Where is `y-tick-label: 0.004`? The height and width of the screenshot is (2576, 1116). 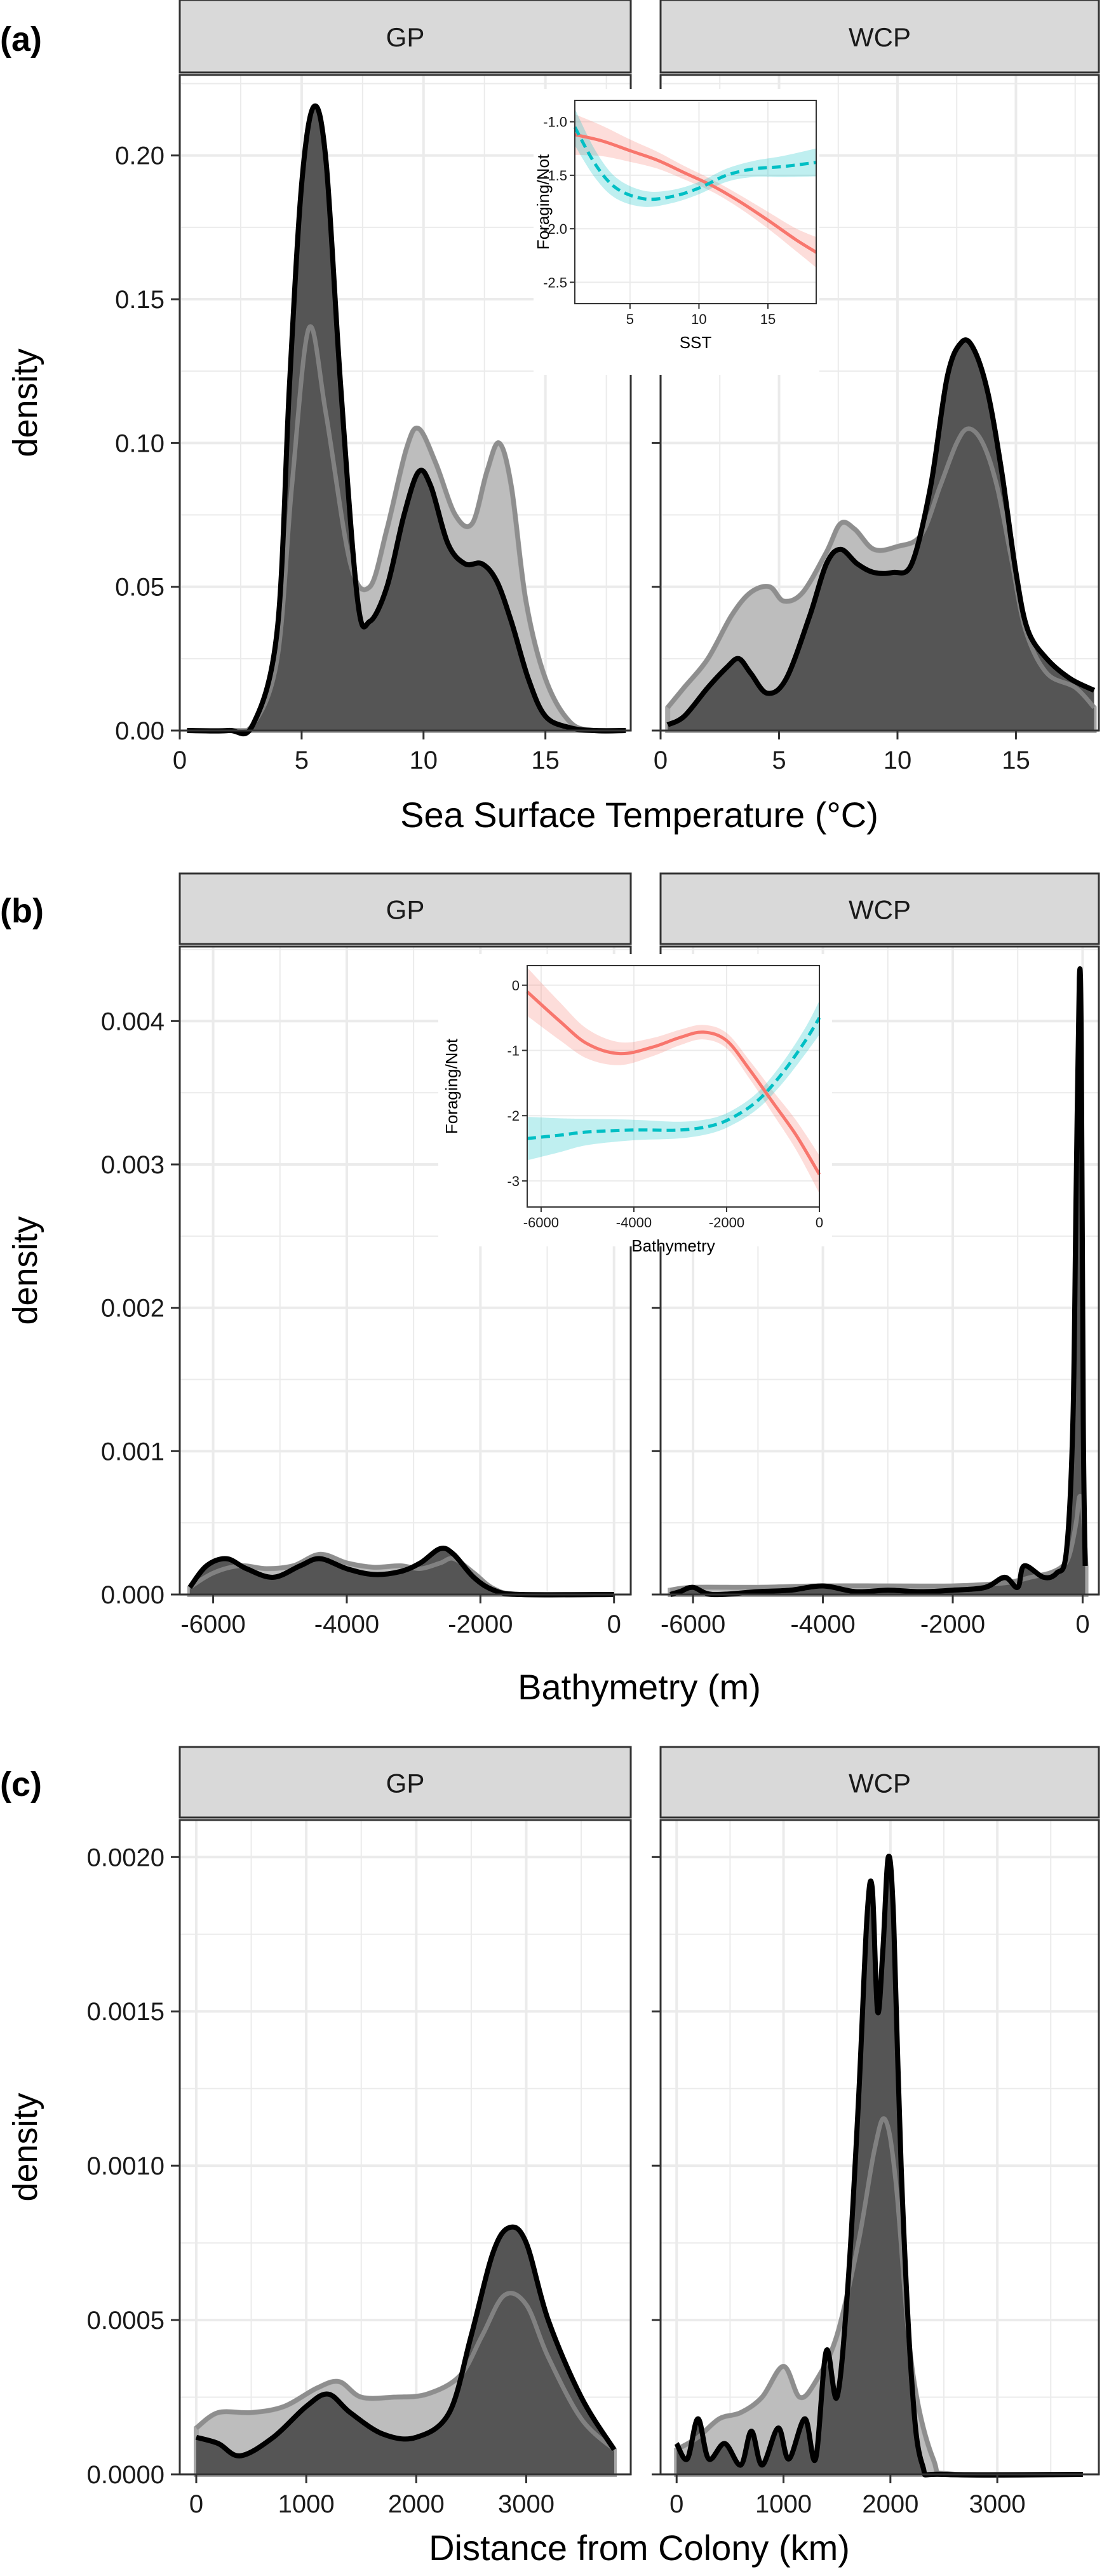
y-tick-label: 0.004 is located at coordinates (133, 1021).